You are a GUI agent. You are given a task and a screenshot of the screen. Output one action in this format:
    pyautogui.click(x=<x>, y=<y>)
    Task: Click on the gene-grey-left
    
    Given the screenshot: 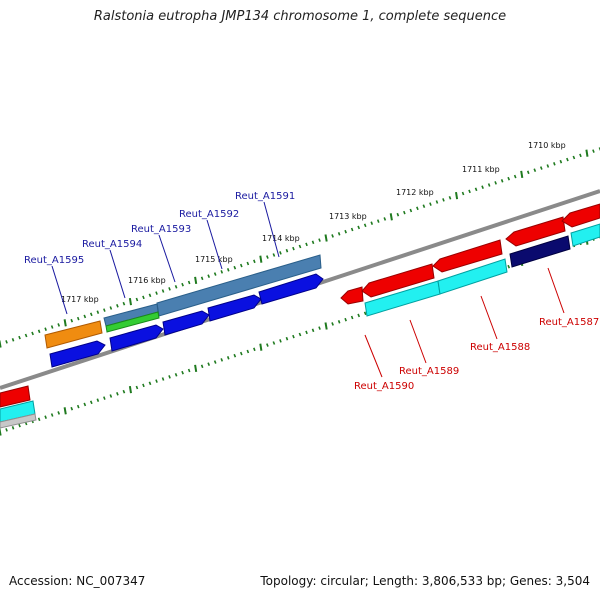 What is the action you would take?
    pyautogui.click(x=18, y=421)
    